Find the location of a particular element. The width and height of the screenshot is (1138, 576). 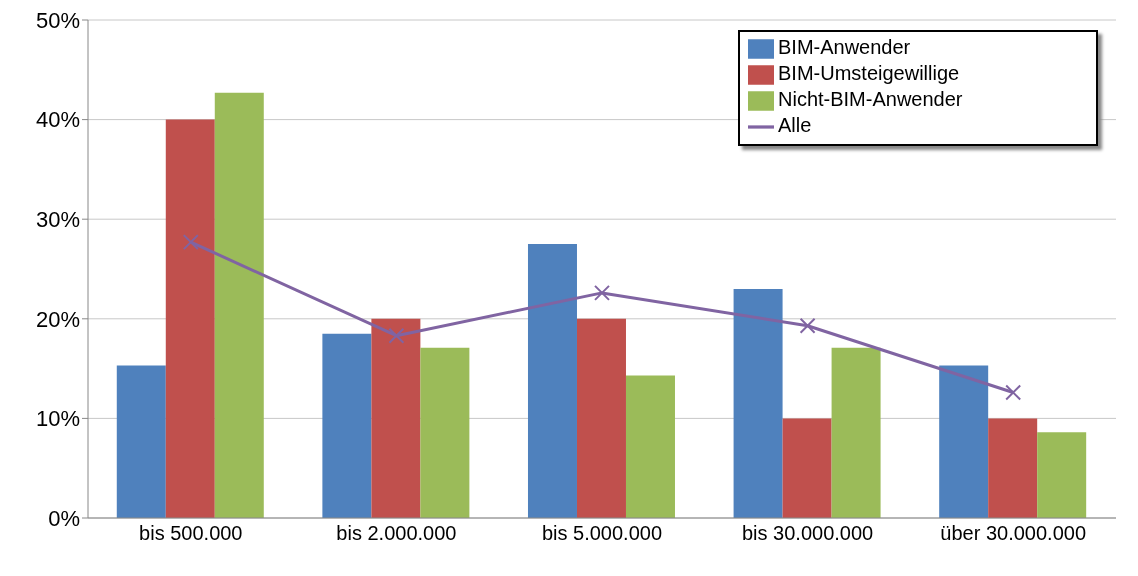

x-tick-label: über 30.000.000 is located at coordinates (1013, 533).